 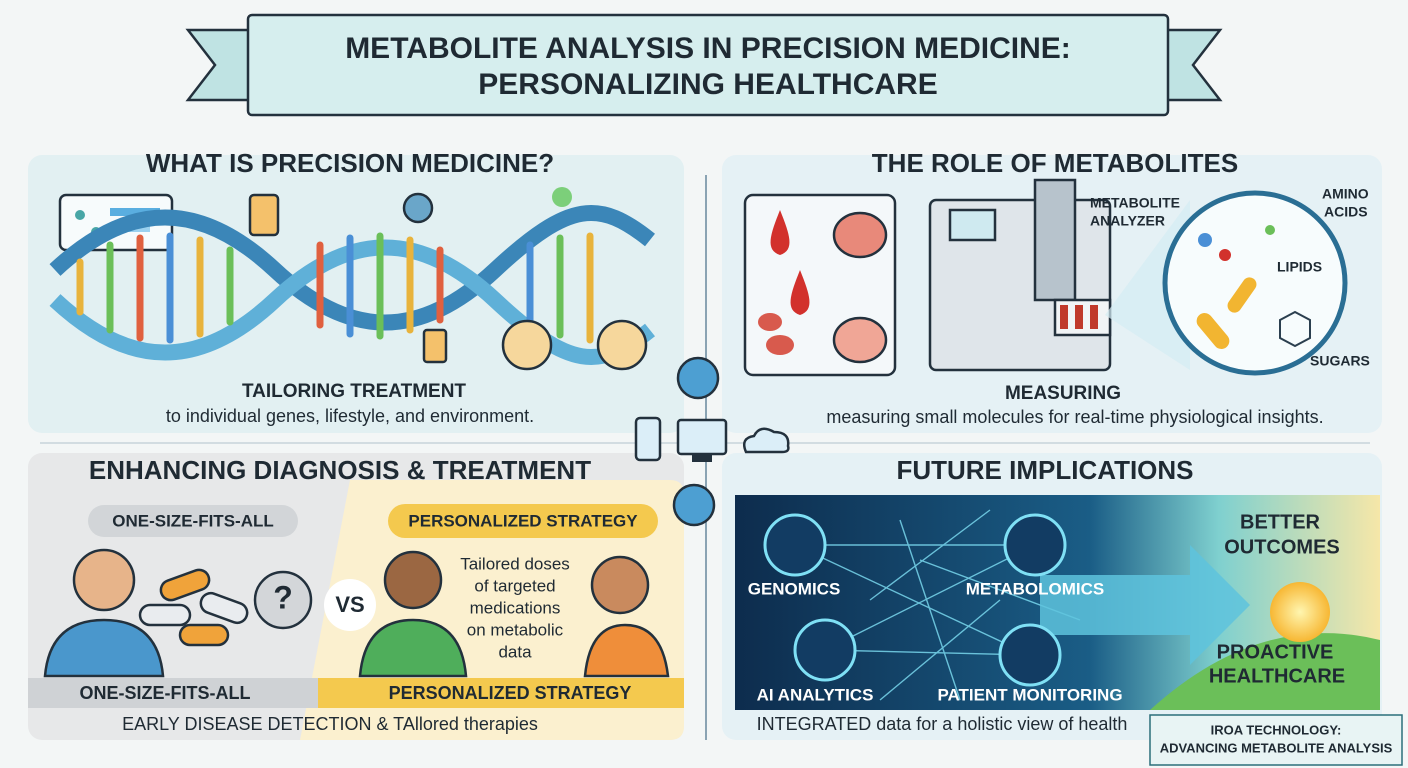 I want to click on label: METABOLITE, so click(x=1135, y=203).